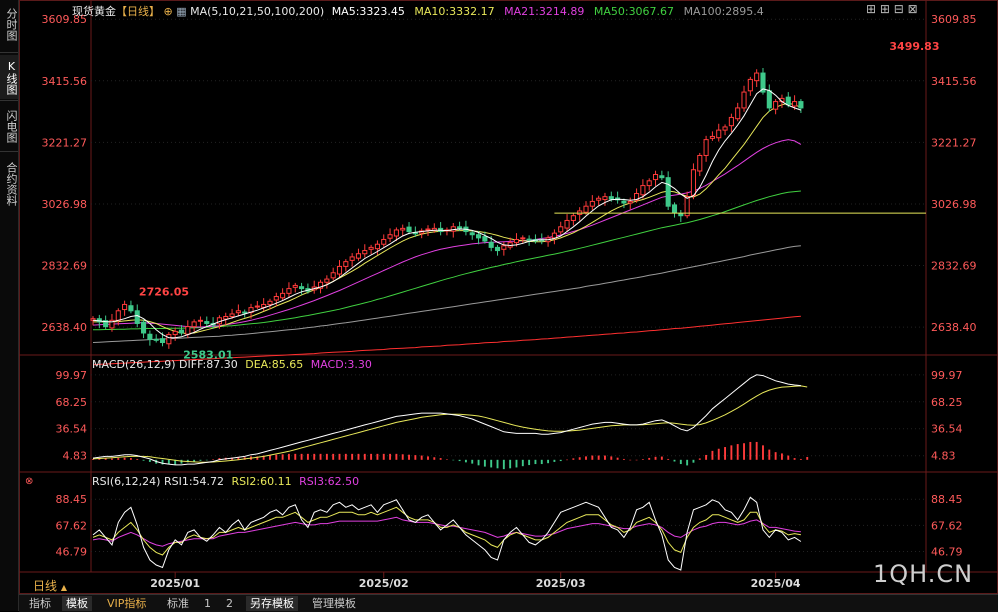  I want to click on macd-y-tick-label-right: 36.54, so click(947, 429).